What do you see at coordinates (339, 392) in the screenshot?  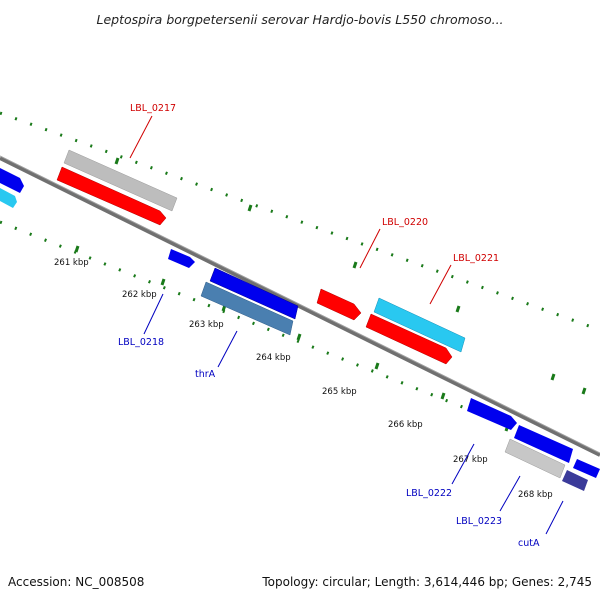 I see `tick-label: 265 kbp` at bounding box center [339, 392].